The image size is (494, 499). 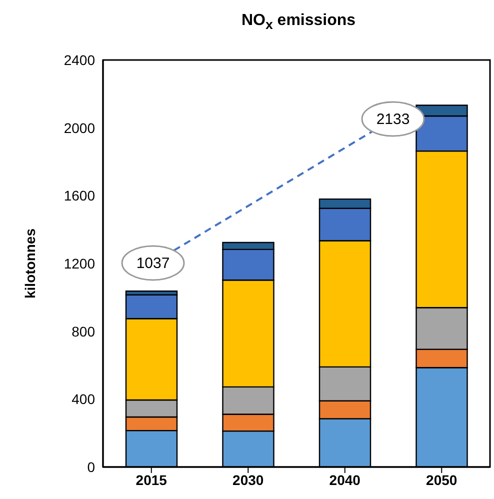 I want to click on y-tick-label: 0, so click(x=91, y=466).